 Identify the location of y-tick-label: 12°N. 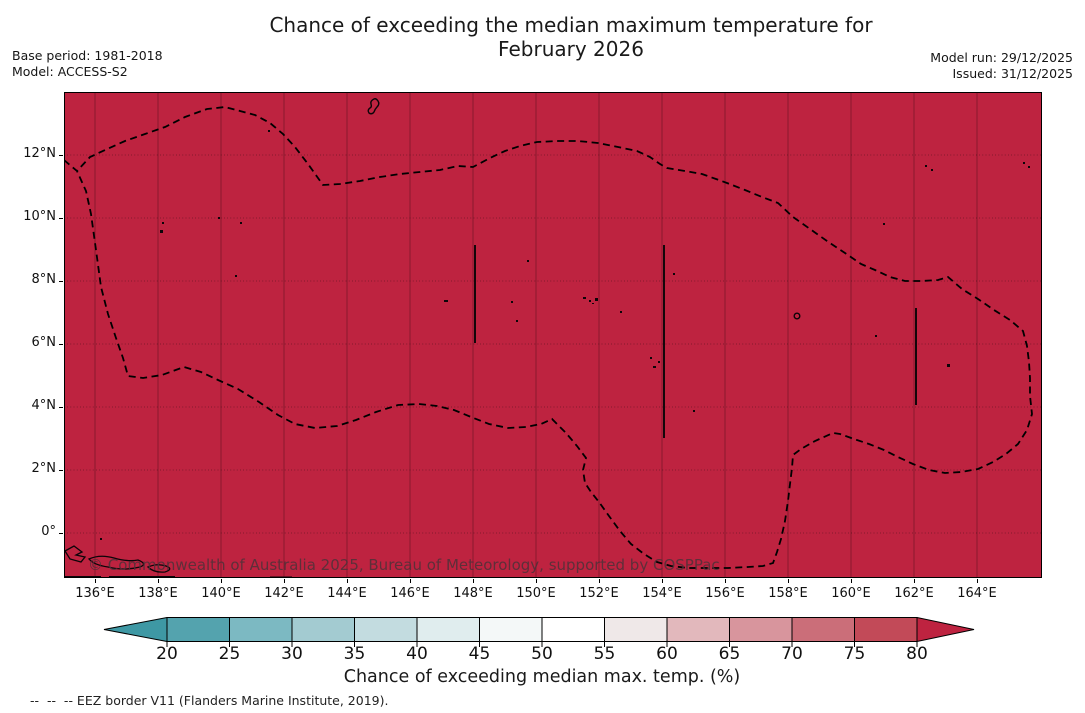
(39, 153).